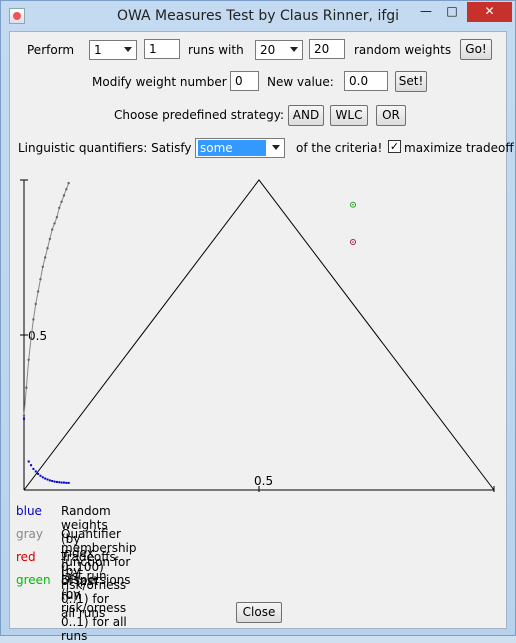  What do you see at coordinates (327, 49) in the screenshot?
I see `weights-field: 20` at bounding box center [327, 49].